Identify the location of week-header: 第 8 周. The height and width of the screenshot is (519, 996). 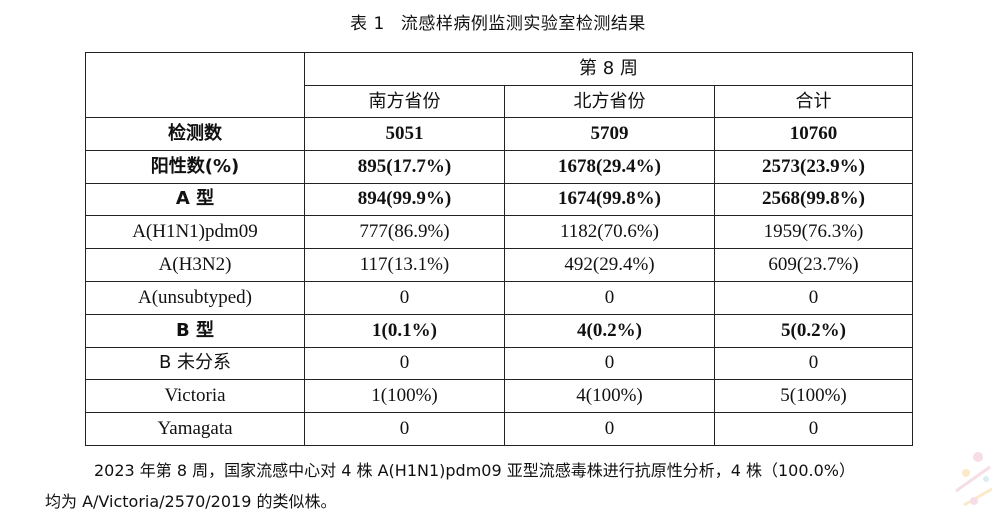
(608, 69).